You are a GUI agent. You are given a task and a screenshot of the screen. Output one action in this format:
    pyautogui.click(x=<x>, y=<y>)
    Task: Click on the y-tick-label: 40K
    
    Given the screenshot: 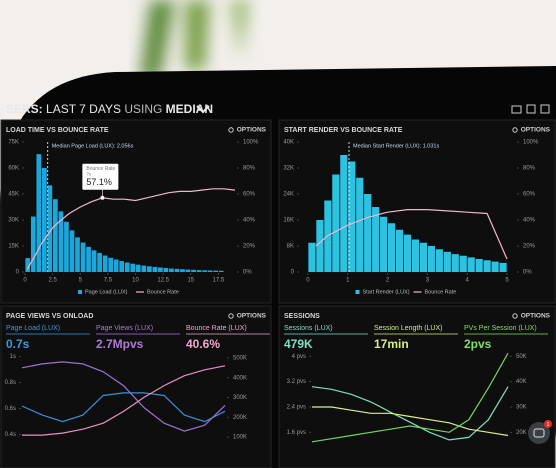 What is the action you would take?
    pyautogui.click(x=288, y=143)
    